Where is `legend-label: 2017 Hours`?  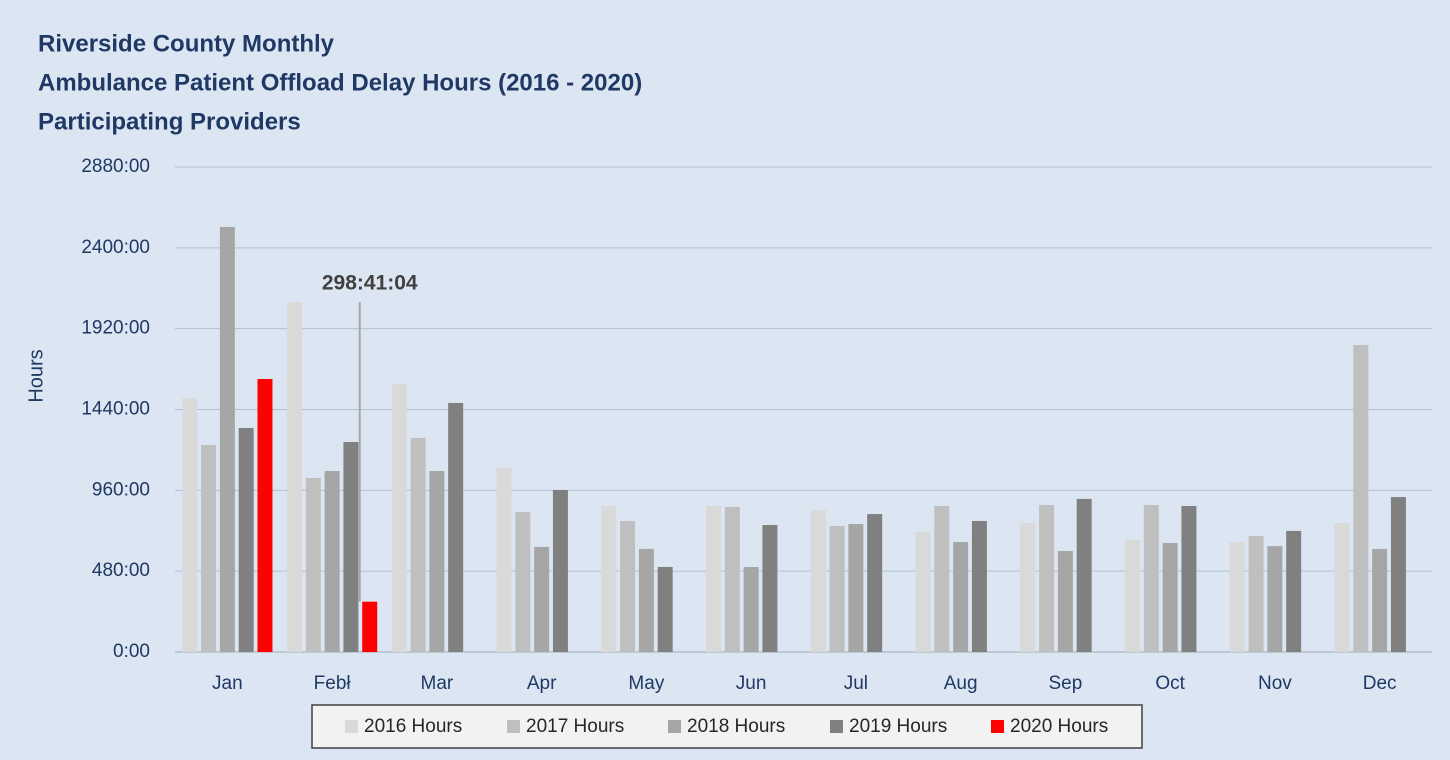 legend-label: 2017 Hours is located at coordinates (575, 726).